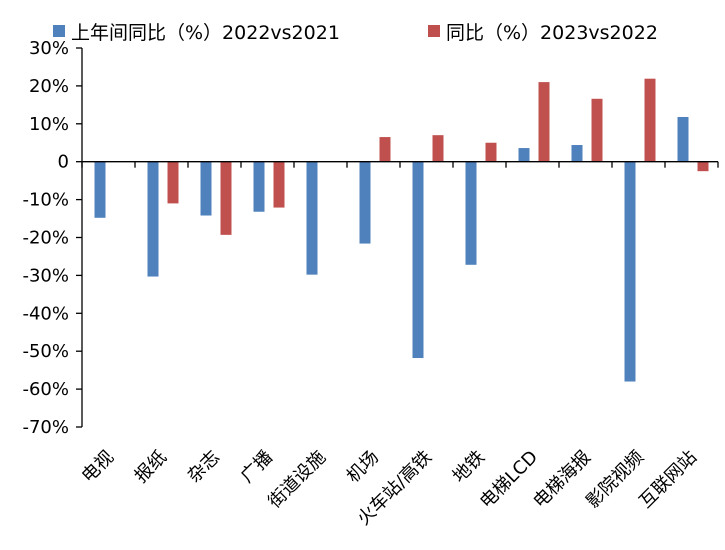 The width and height of the screenshot is (725, 550). I want to click on x-category-label: 机场, so click(363, 467).